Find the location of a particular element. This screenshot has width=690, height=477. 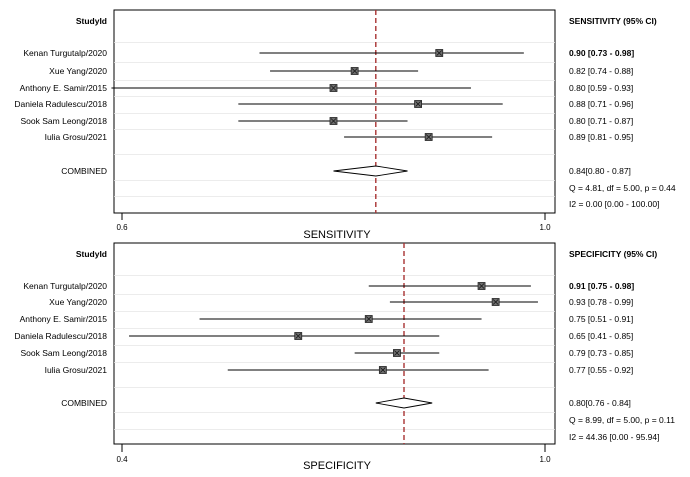

x-tick-label: 0.4 is located at coordinates (122, 459).